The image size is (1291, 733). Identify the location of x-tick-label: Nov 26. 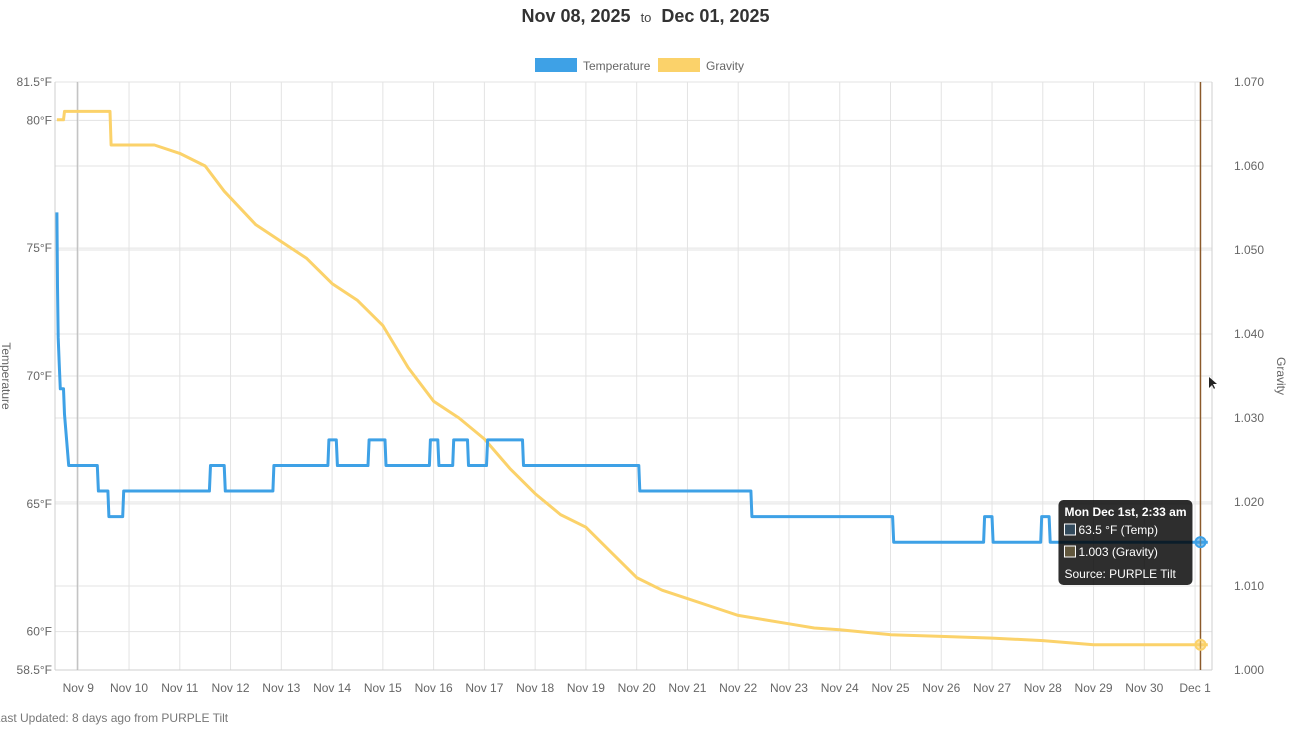
(941, 688).